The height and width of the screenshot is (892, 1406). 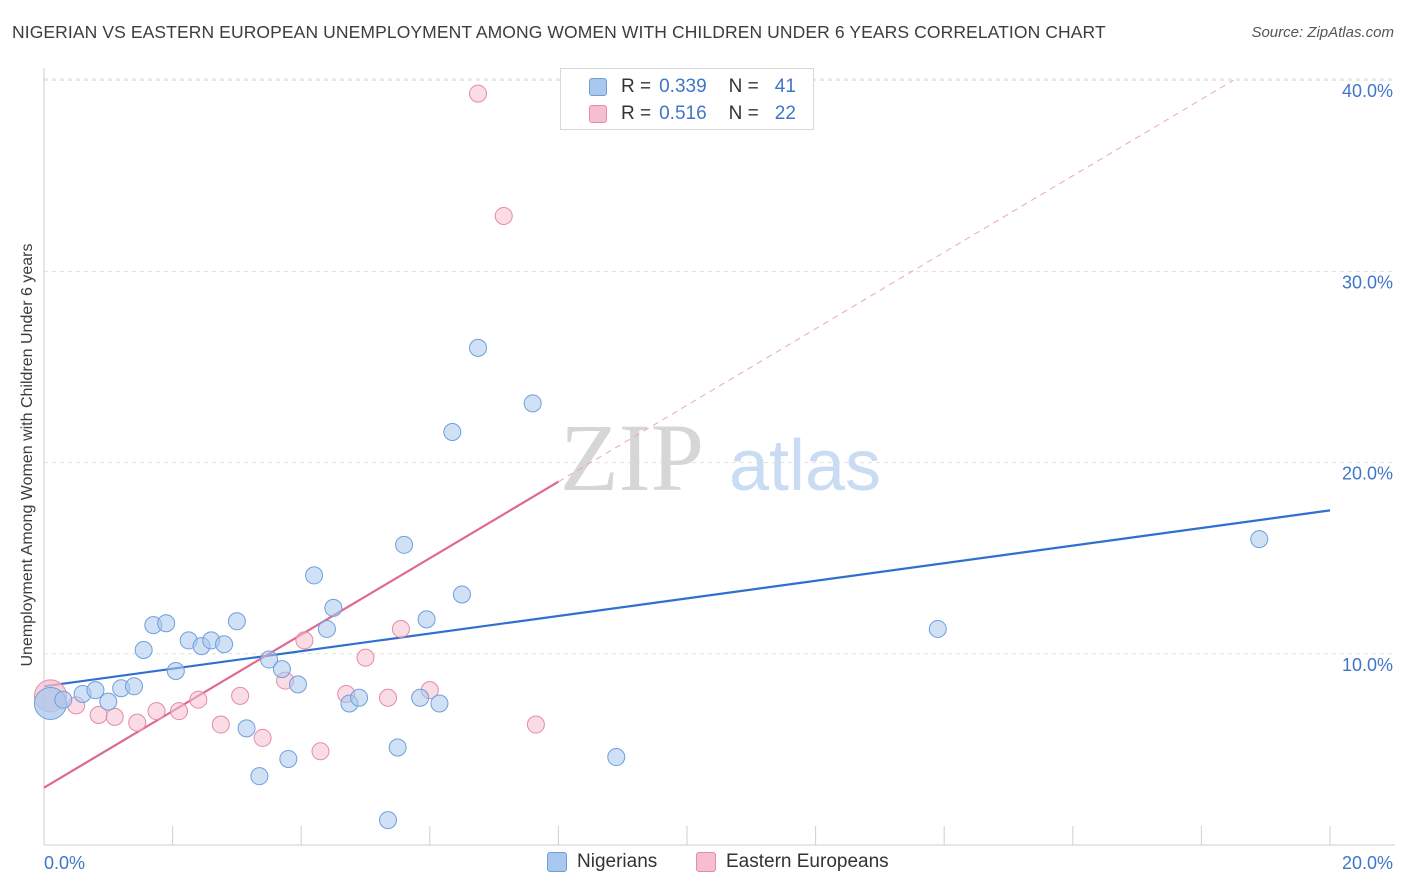 What do you see at coordinates (64, 863) in the screenshot?
I see `x-tick-label: 0.0%` at bounding box center [64, 863].